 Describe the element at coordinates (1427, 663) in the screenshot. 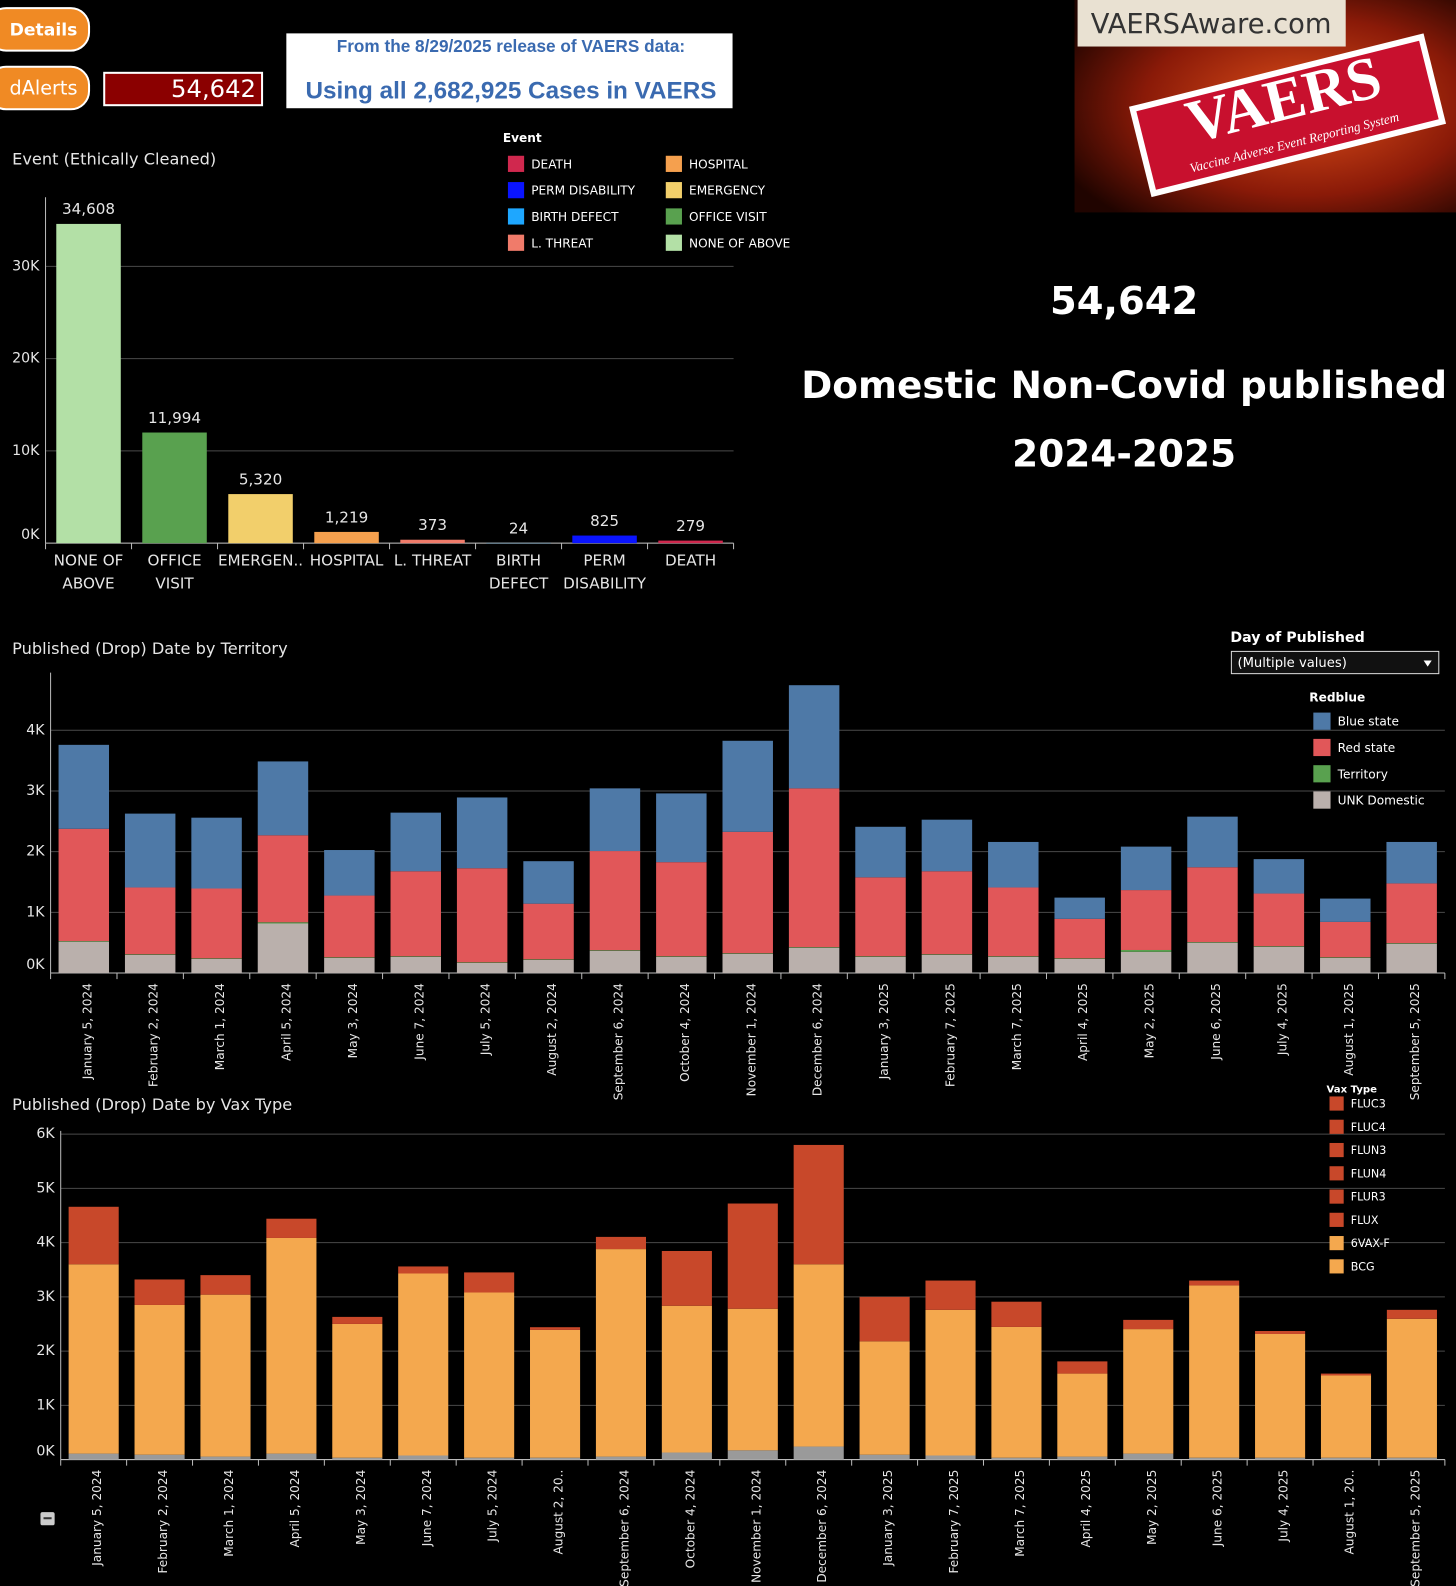

I see `dropdown-arrow` at that location.